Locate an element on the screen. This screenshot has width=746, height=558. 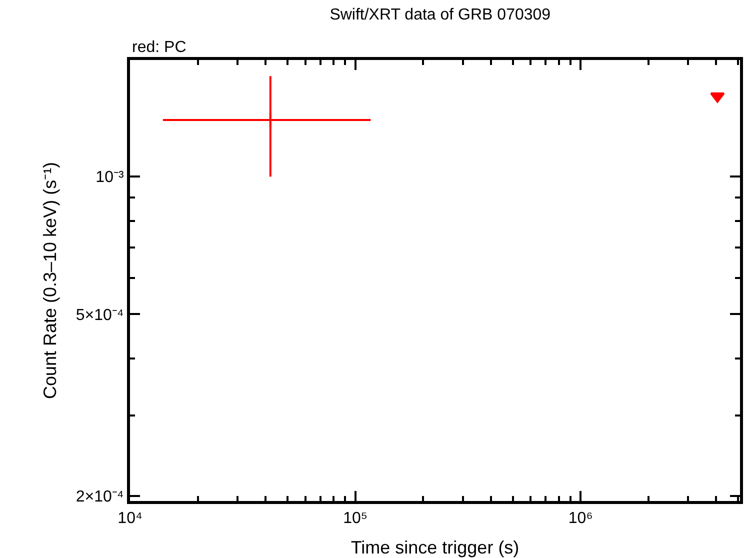
chart-title: Swift/XRT data of GRB 070309 is located at coordinates (440, 15).